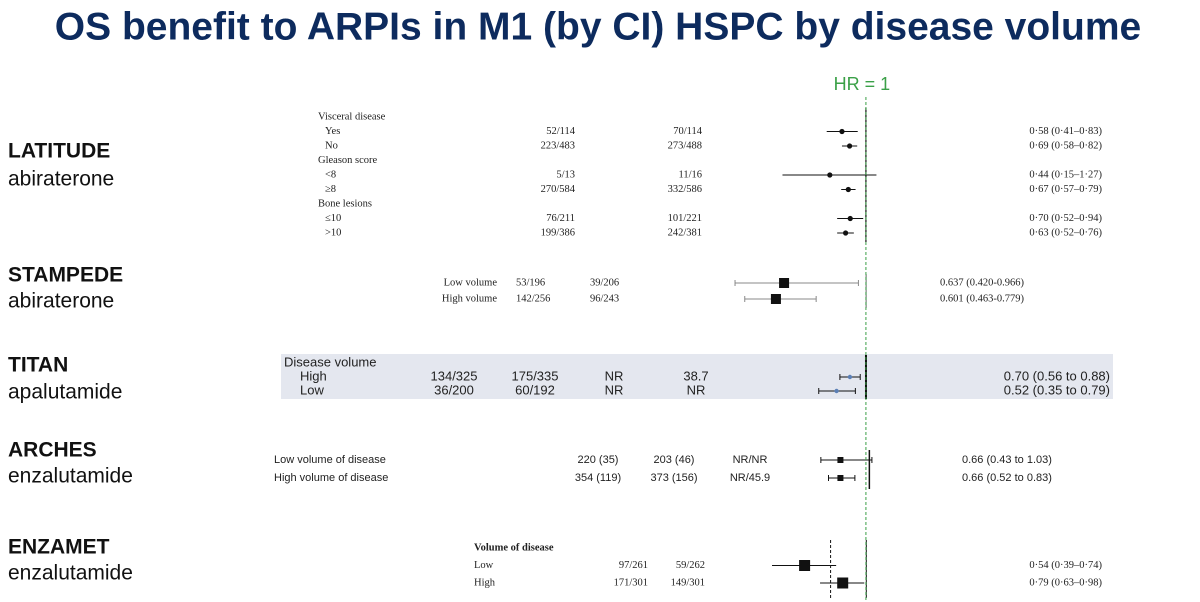 This screenshot has height=602, width=1200. What do you see at coordinates (469, 298) in the screenshot?
I see `row-label: High volume` at bounding box center [469, 298].